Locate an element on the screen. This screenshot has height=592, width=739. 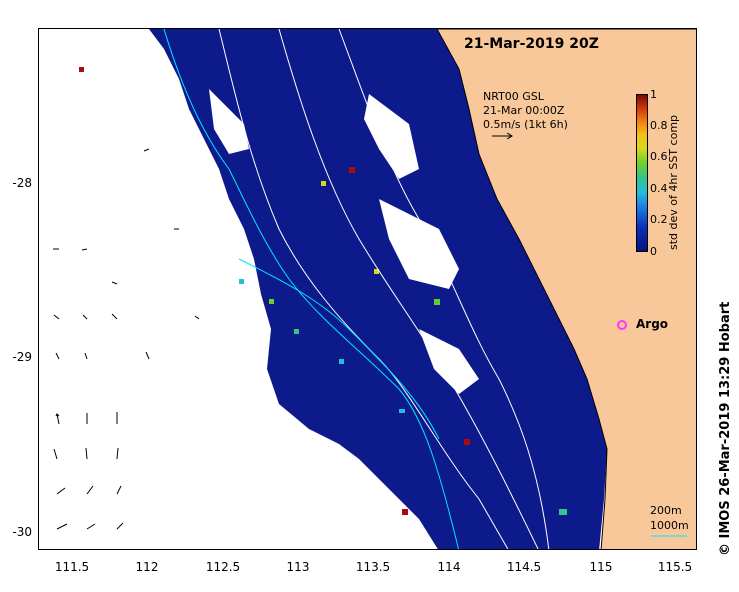
colorbar-tick: 1 is located at coordinates (653, 94).